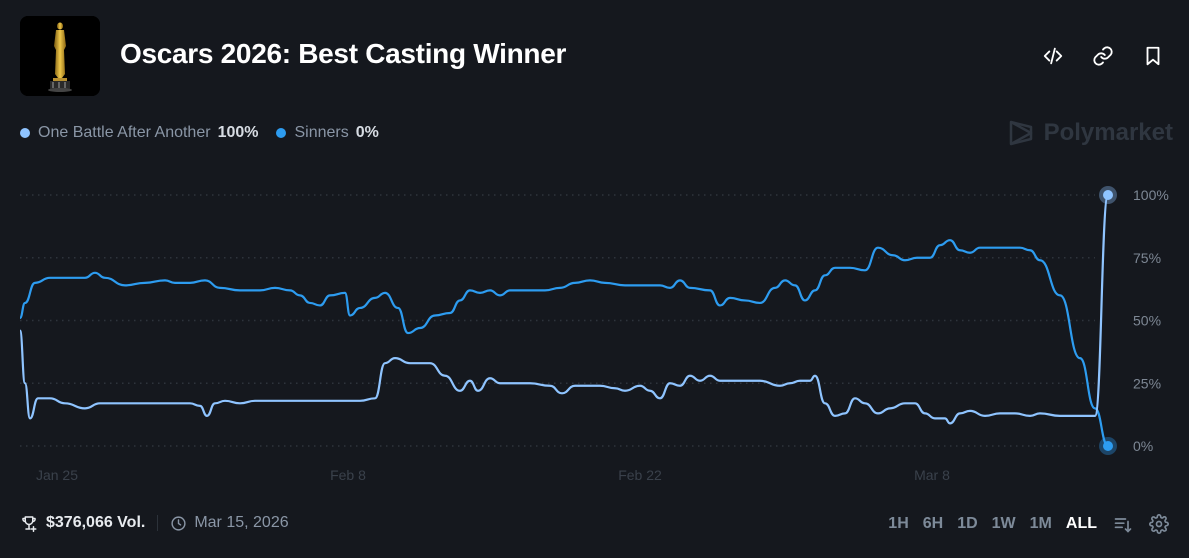 The image size is (1189, 558). Describe the element at coordinates (343, 53) in the screenshot. I see `page-title: Oscars 2026: Best Casting Winner` at that location.